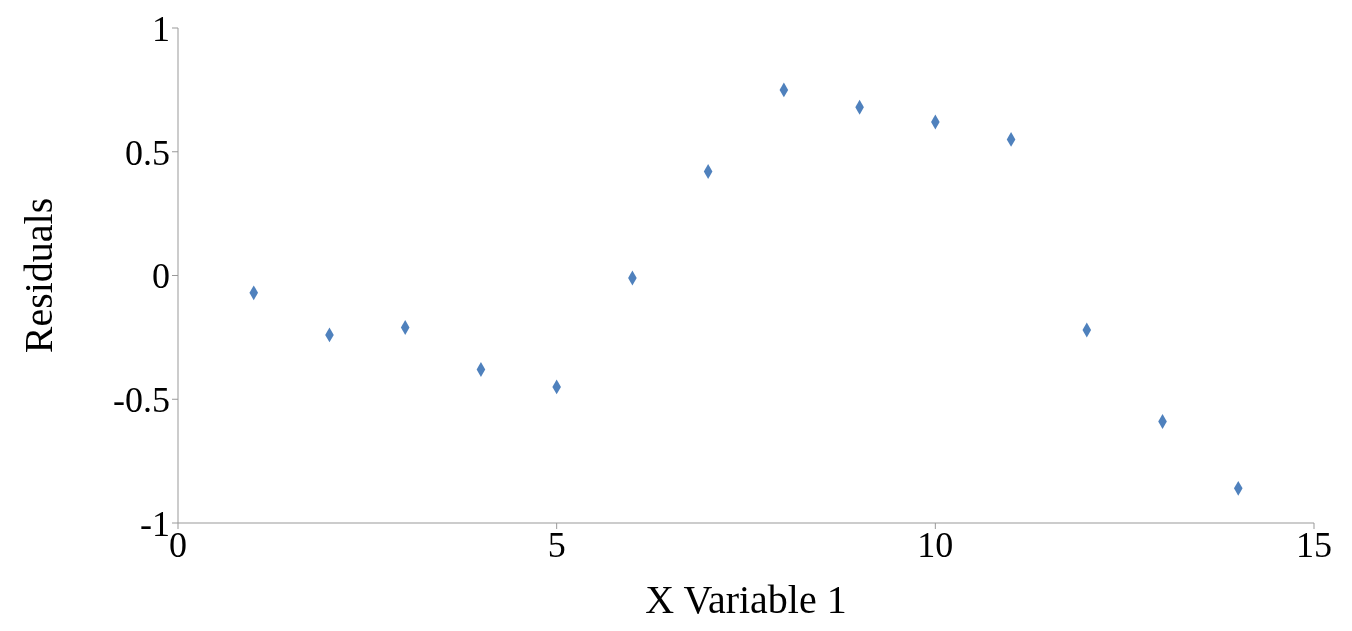 This screenshot has height=631, width=1352. What do you see at coordinates (141, 400) in the screenshot?
I see `y-tick-label: -0.5` at bounding box center [141, 400].